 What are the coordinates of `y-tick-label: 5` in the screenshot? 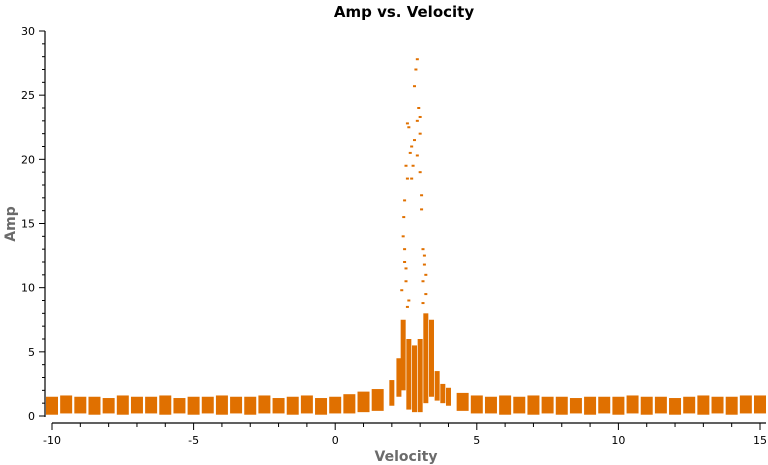 It's located at (31, 352).